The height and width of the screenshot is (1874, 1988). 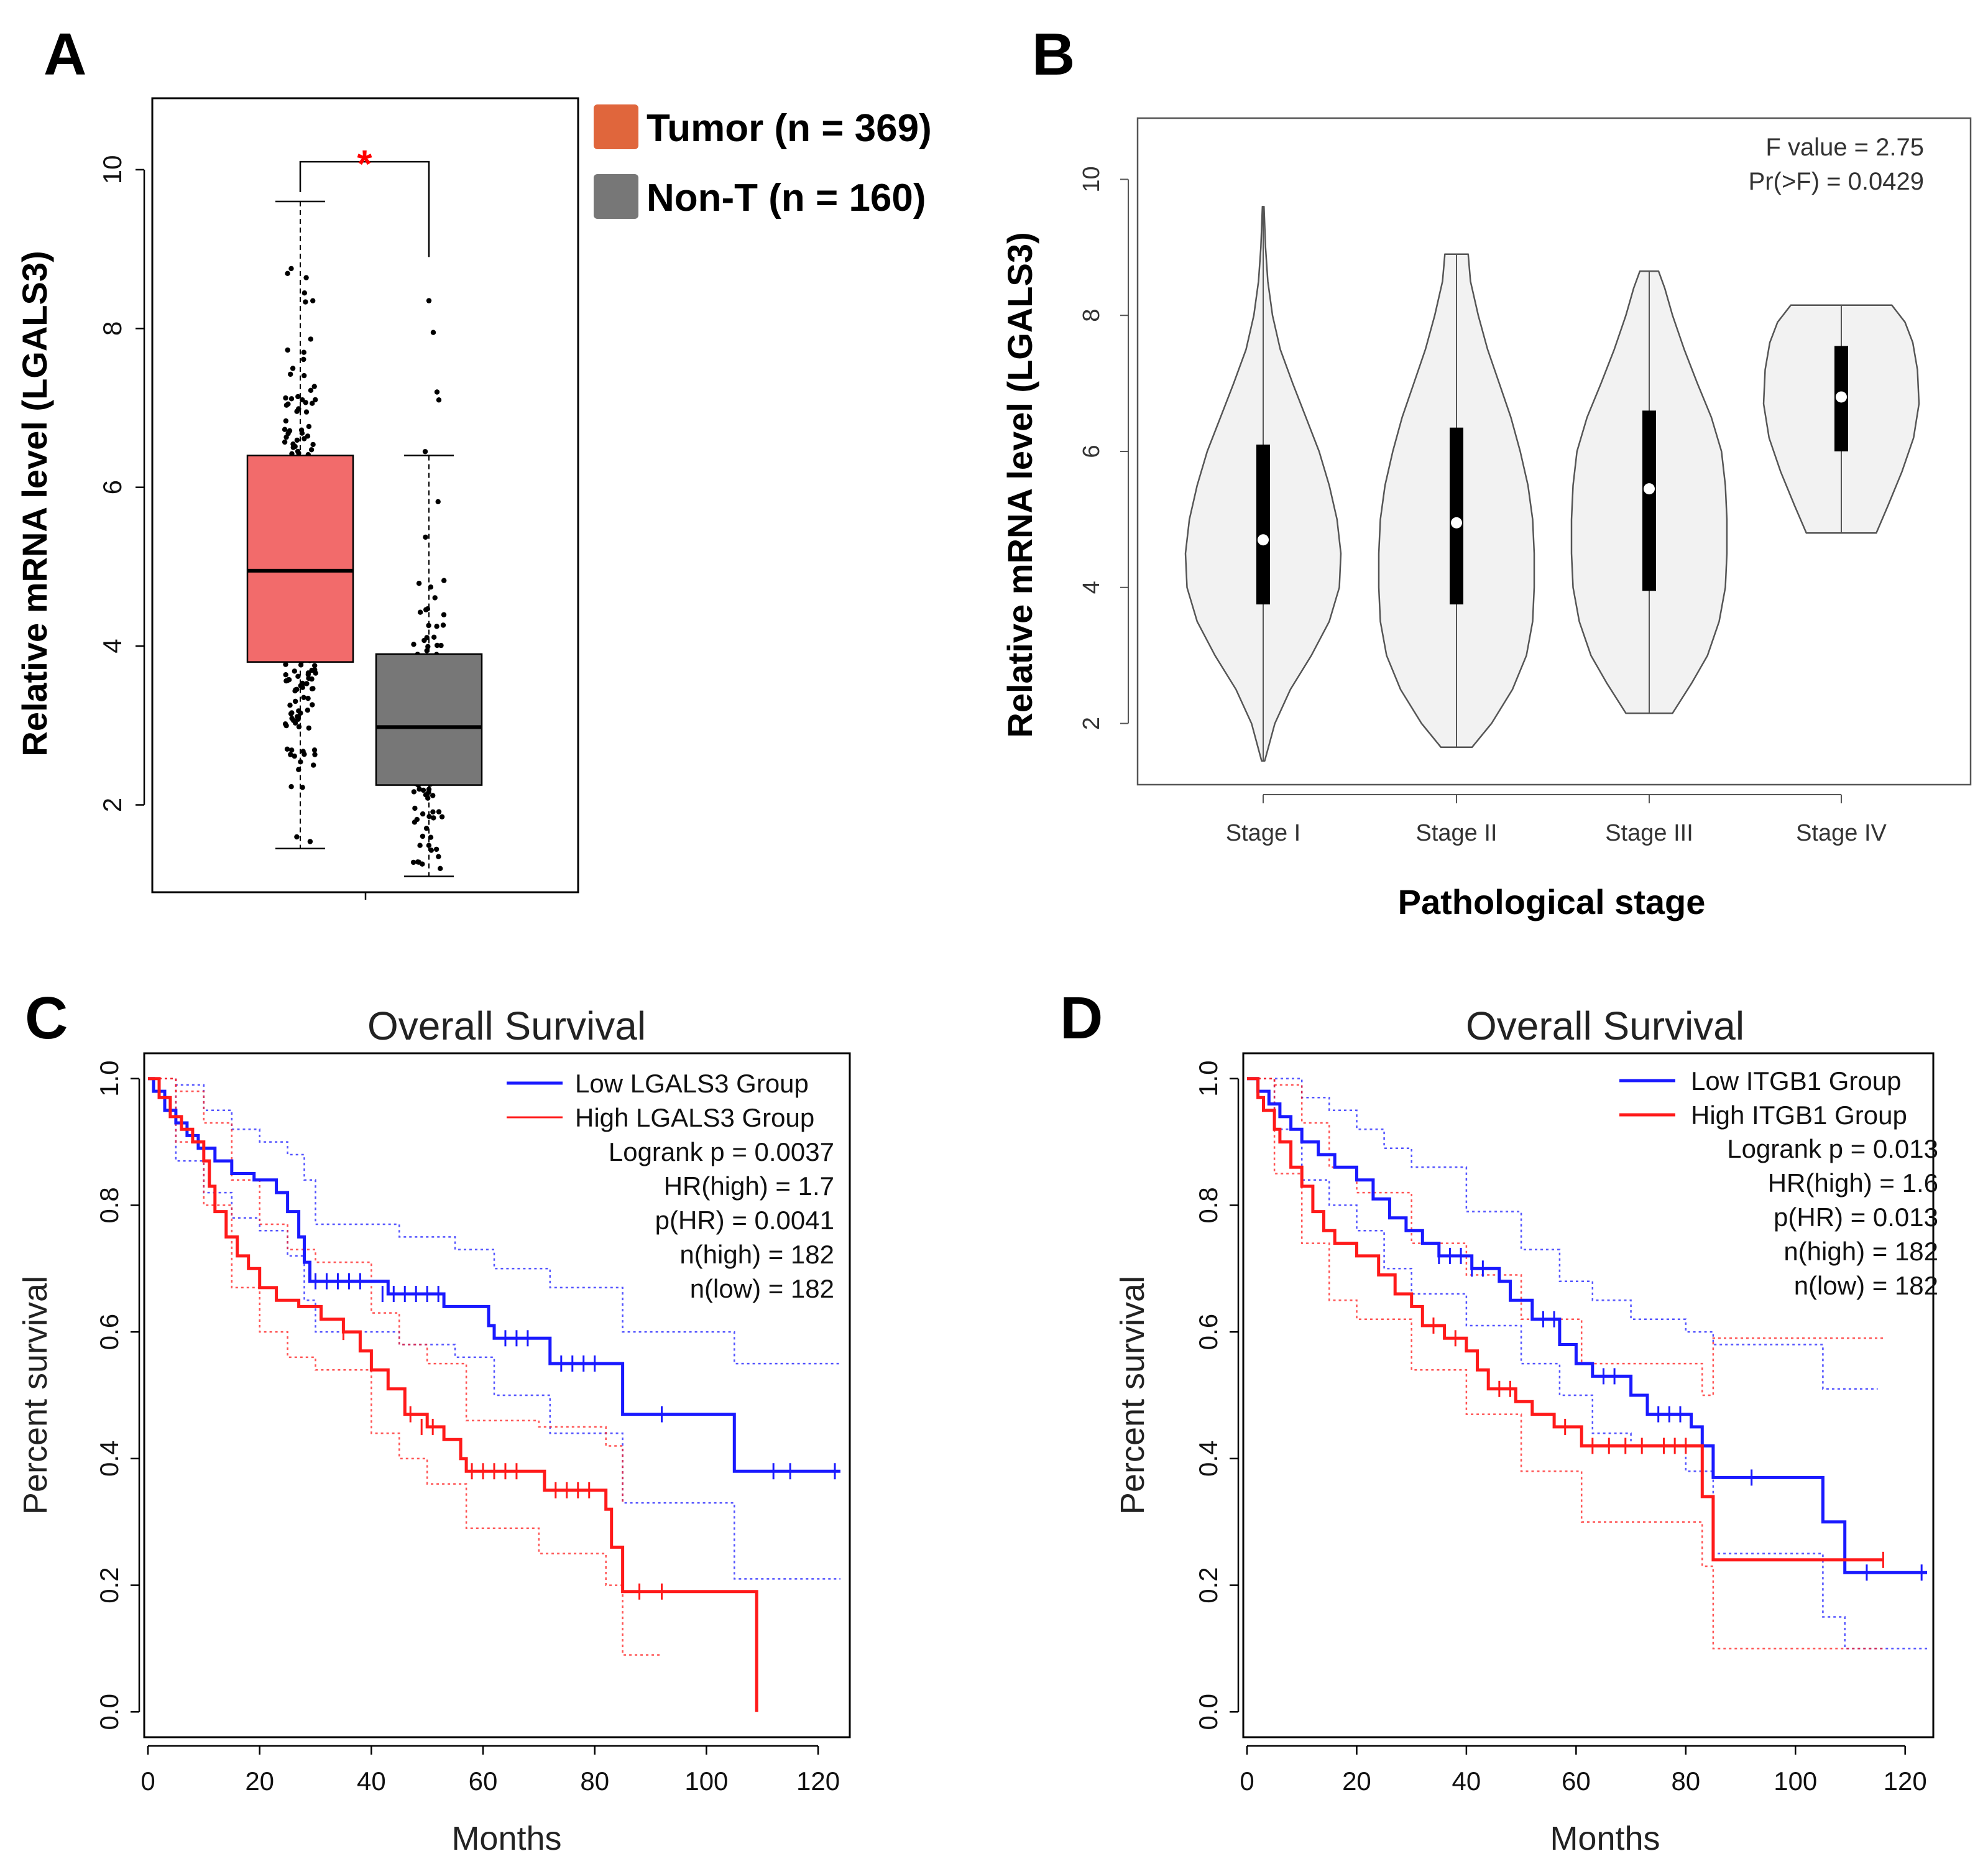 What do you see at coordinates (1853, 1183) in the screenshot?
I see `hr-high-d: HR(high) = 1.6` at bounding box center [1853, 1183].